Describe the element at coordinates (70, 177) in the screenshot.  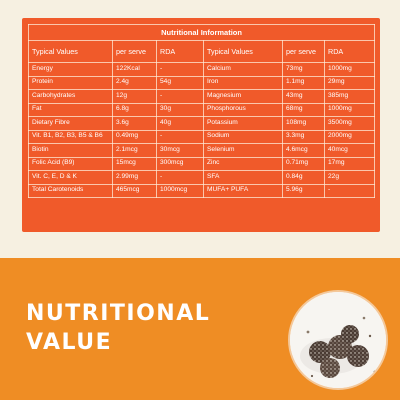
I see `nutrient-name: Vit. C, E, D & K` at that location.